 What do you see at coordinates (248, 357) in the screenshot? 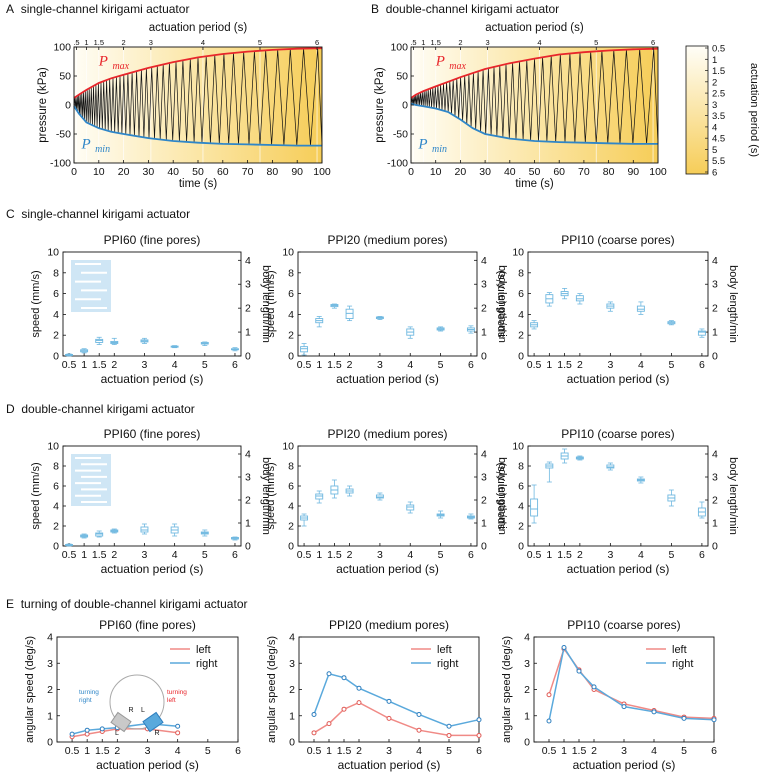
I see `y2-tick-label: 0` at bounding box center [248, 357].